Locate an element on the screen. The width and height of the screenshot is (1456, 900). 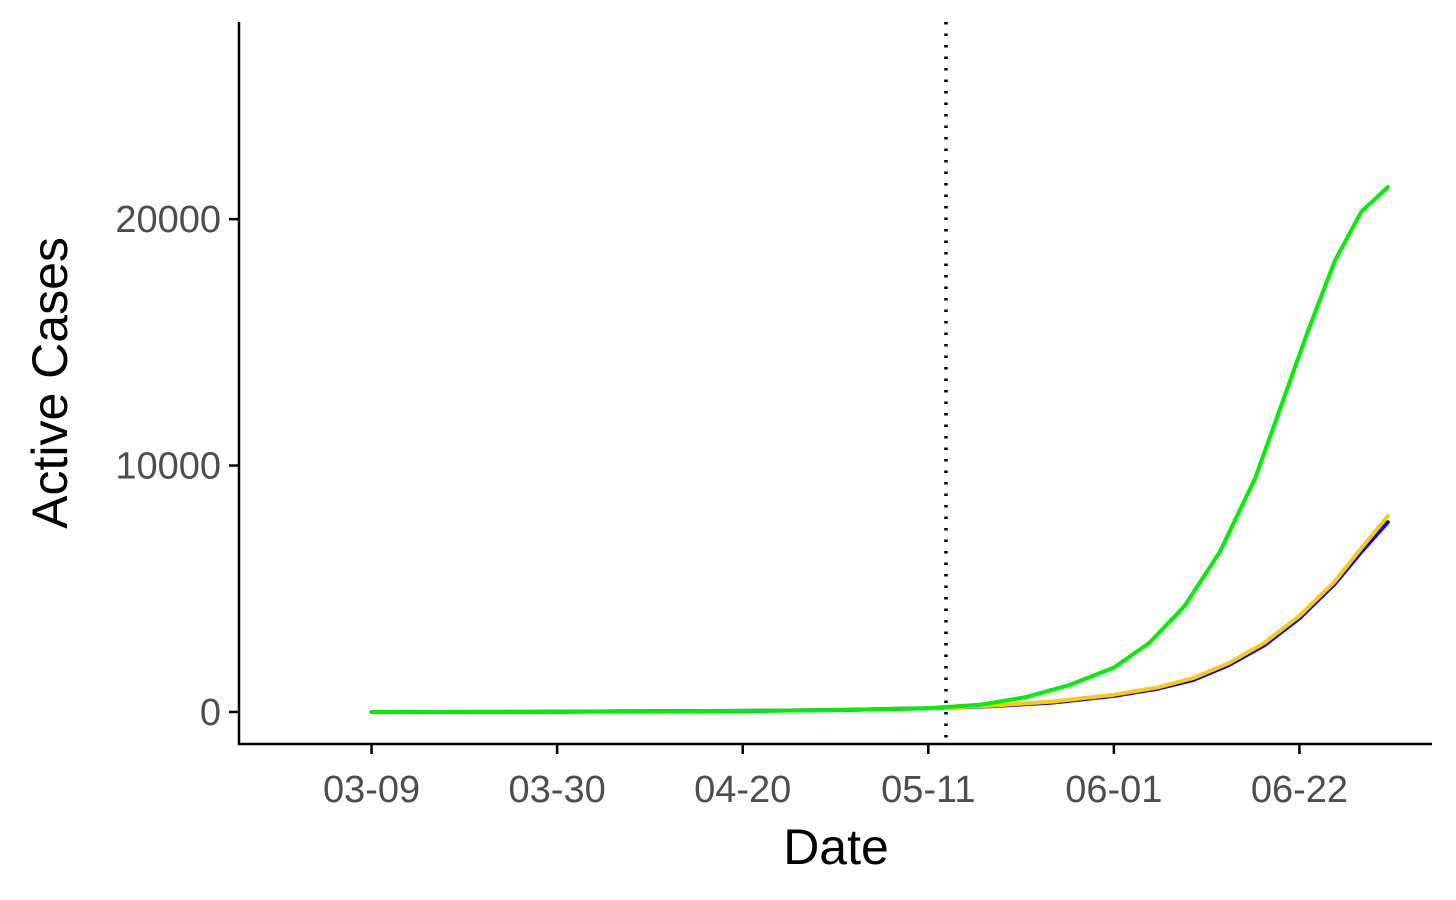
x-tick-label: 04-20 is located at coordinates (742, 790).